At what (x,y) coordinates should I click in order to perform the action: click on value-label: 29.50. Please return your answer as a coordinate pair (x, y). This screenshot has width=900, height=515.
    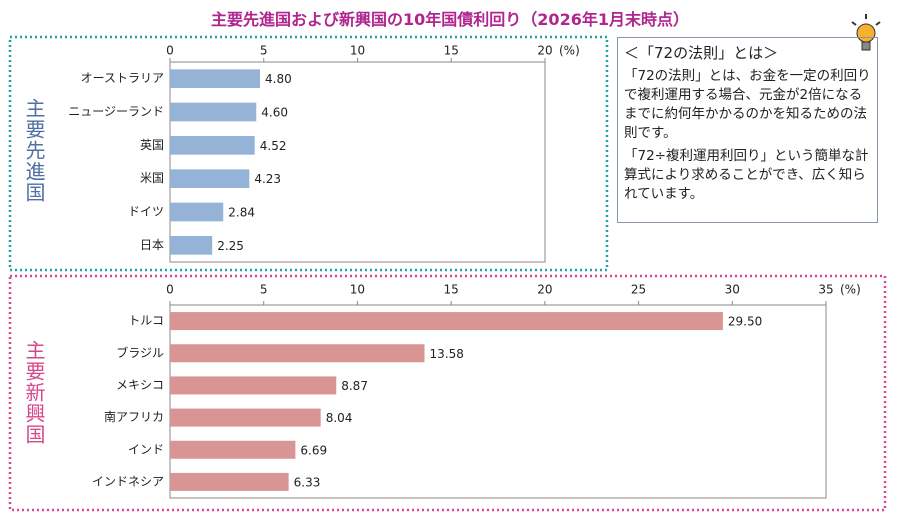
    Looking at the image, I should click on (745, 322).